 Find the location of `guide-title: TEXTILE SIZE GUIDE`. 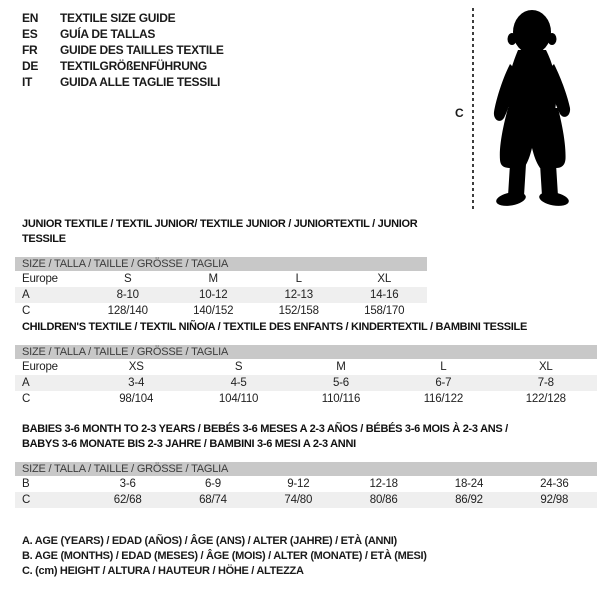

guide-title: TEXTILE SIZE GUIDE is located at coordinates (118, 18).